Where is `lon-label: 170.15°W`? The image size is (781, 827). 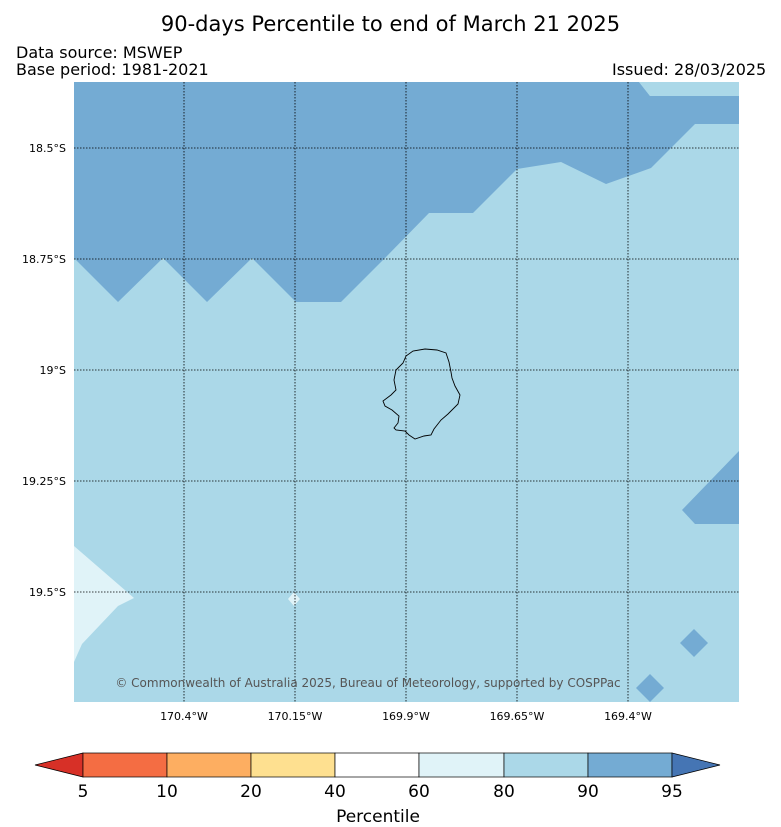 lon-label: 170.15°W is located at coordinates (295, 716).